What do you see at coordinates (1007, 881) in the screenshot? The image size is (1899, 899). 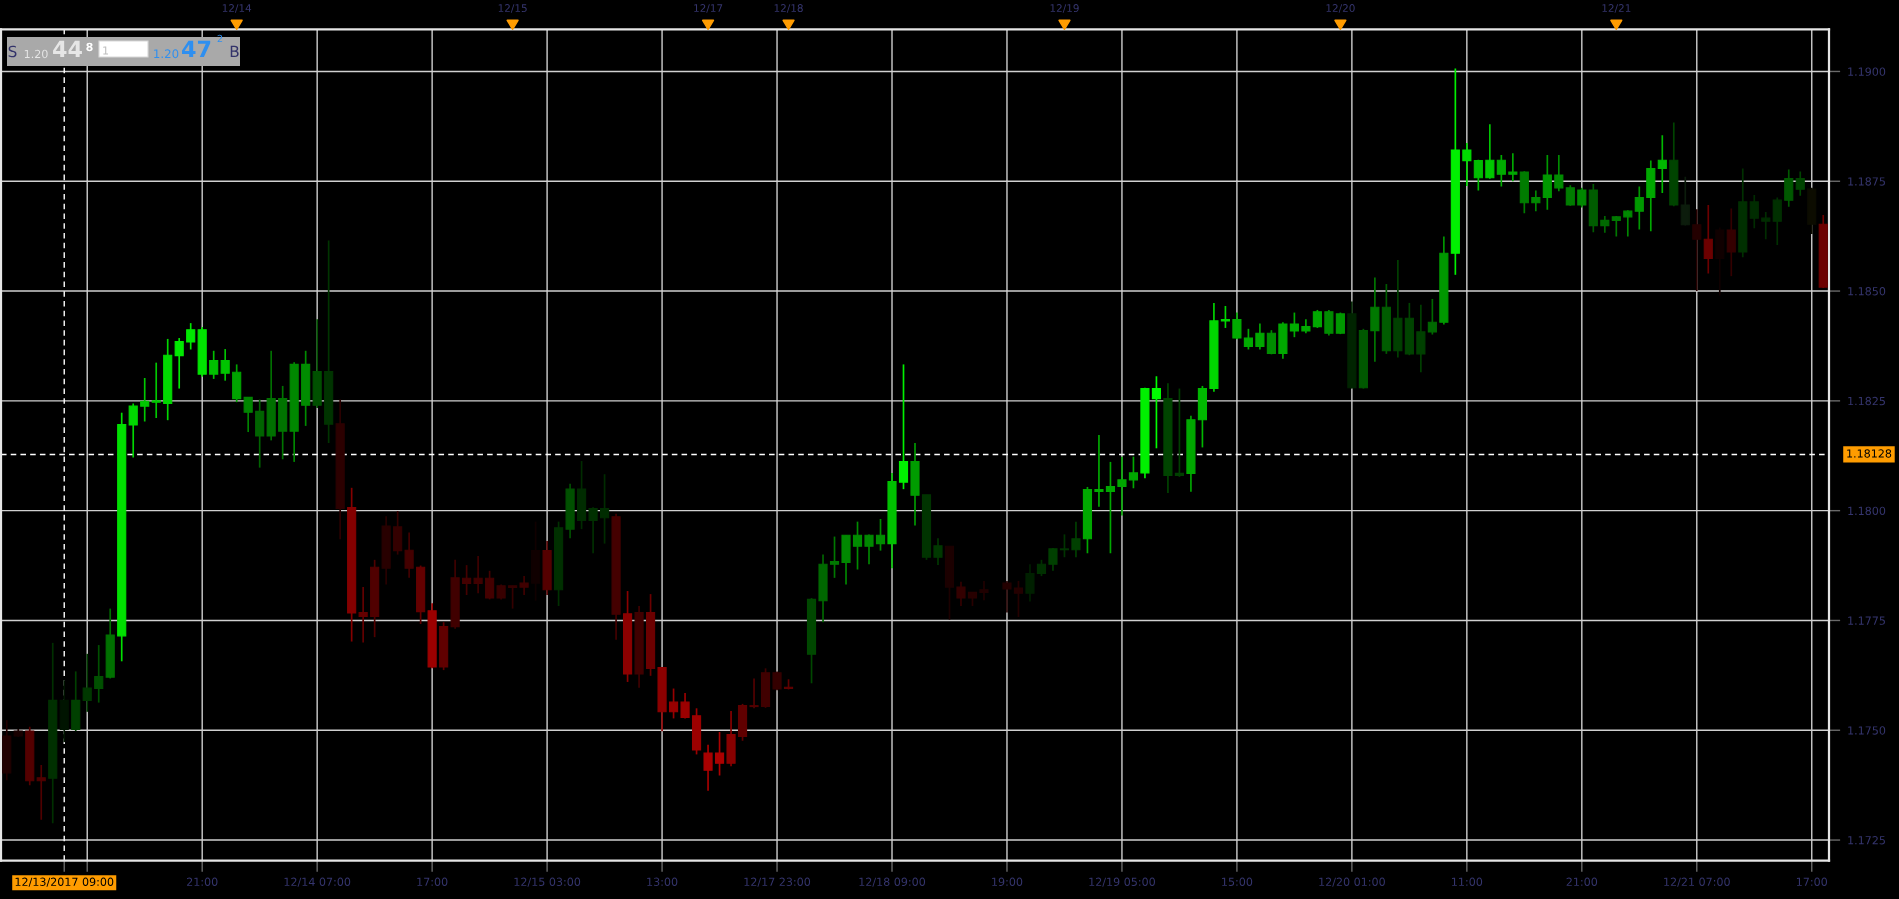 I see `x-tick-label: 19:00` at bounding box center [1007, 881].